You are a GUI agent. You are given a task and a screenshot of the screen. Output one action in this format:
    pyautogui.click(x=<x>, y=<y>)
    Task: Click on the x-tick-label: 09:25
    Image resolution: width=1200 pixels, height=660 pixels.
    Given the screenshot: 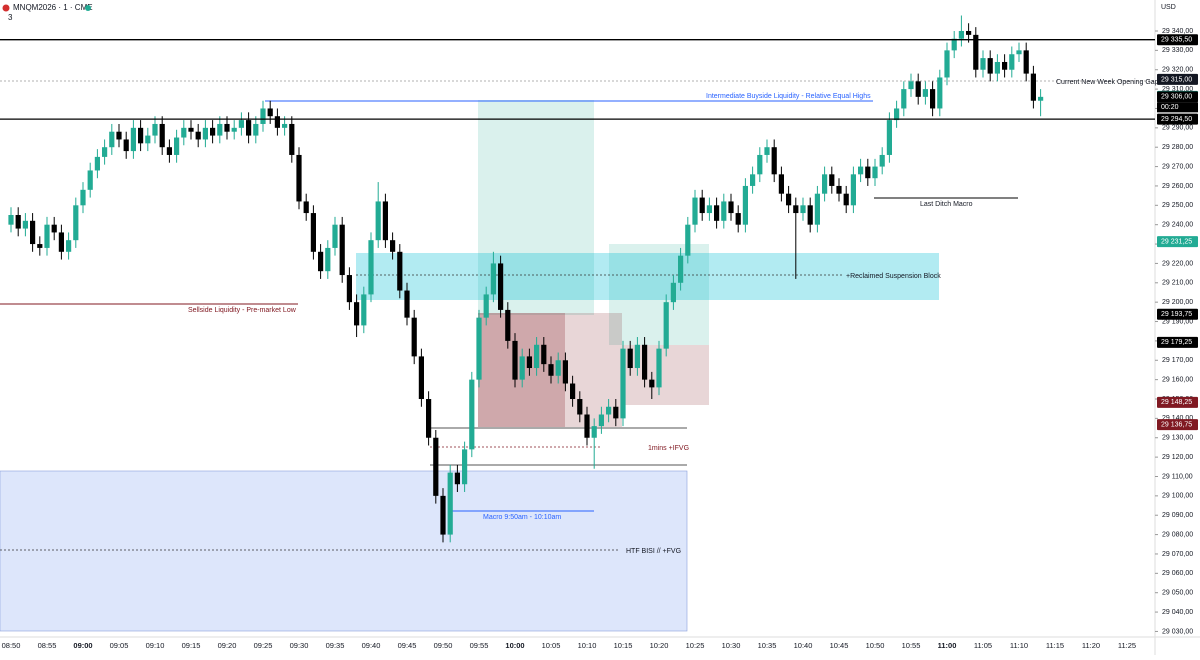 What is the action you would take?
    pyautogui.click(x=263, y=645)
    